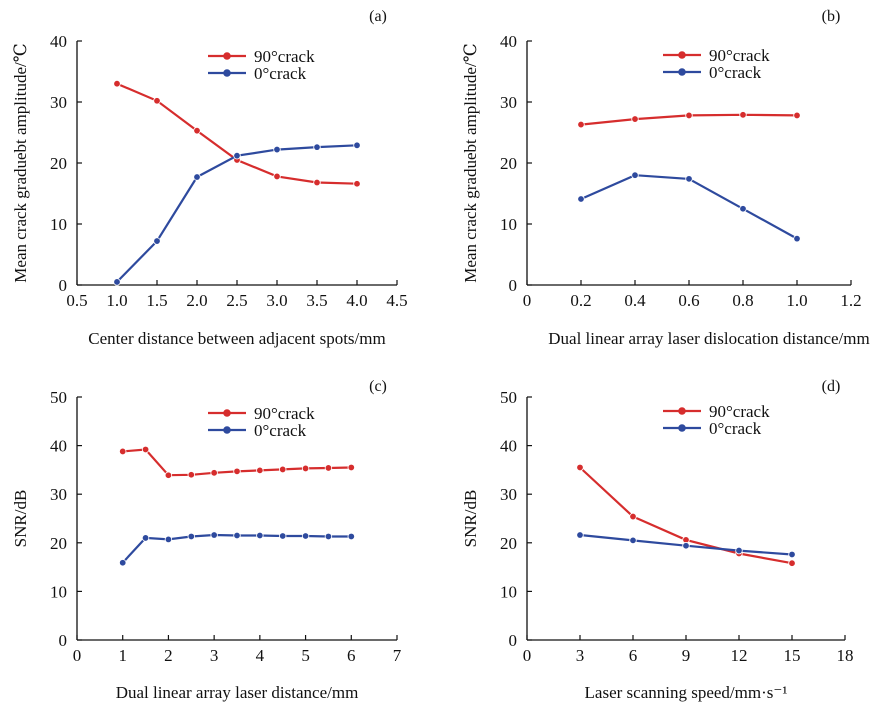 This screenshot has width=893, height=708. What do you see at coordinates (156, 300) in the screenshot?
I see `x-tick-label: 1.5` at bounding box center [156, 300].